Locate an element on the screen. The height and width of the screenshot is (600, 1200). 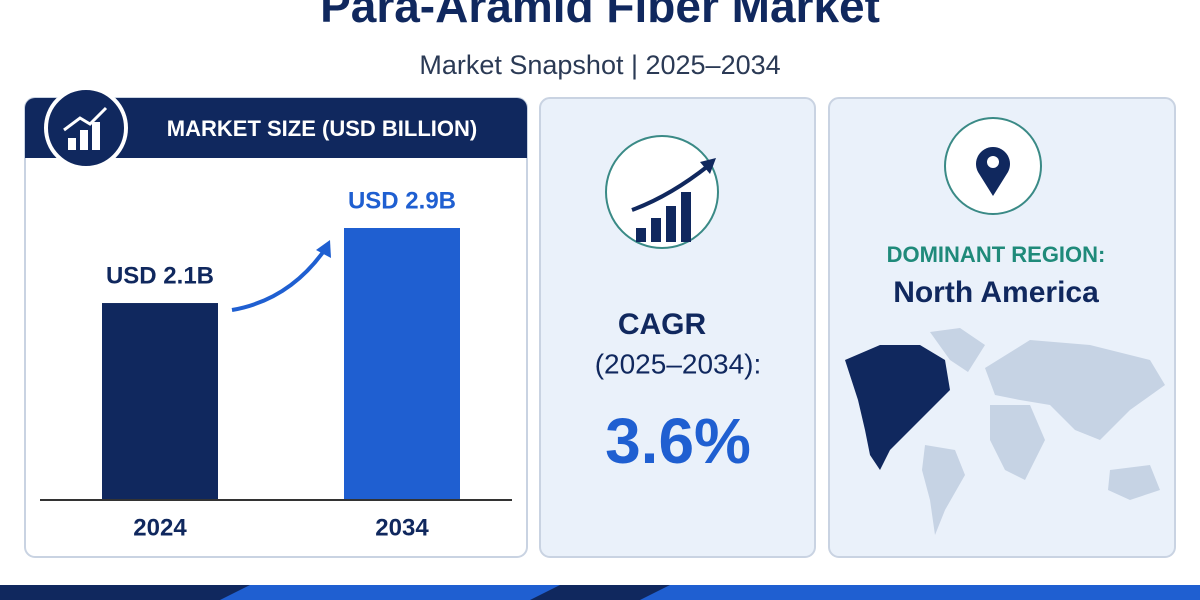
cagr-icon-bars is located at coordinates (673, 200).